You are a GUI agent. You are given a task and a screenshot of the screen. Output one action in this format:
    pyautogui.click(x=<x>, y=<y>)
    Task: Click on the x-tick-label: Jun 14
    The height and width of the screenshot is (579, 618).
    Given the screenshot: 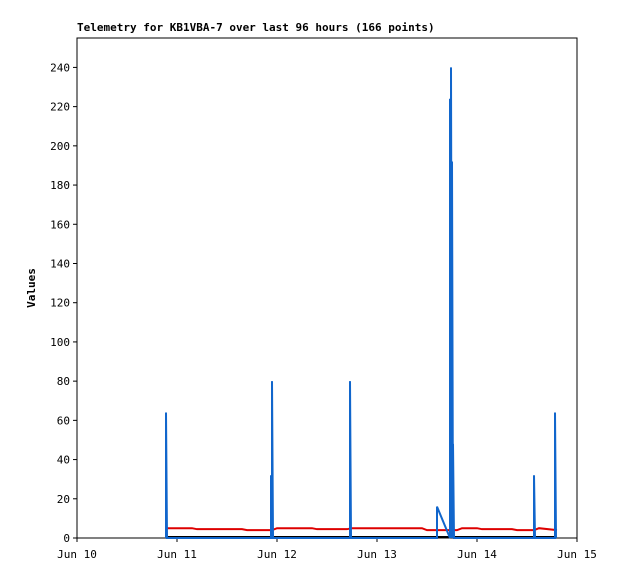 What is the action you would take?
    pyautogui.click(x=477, y=554)
    